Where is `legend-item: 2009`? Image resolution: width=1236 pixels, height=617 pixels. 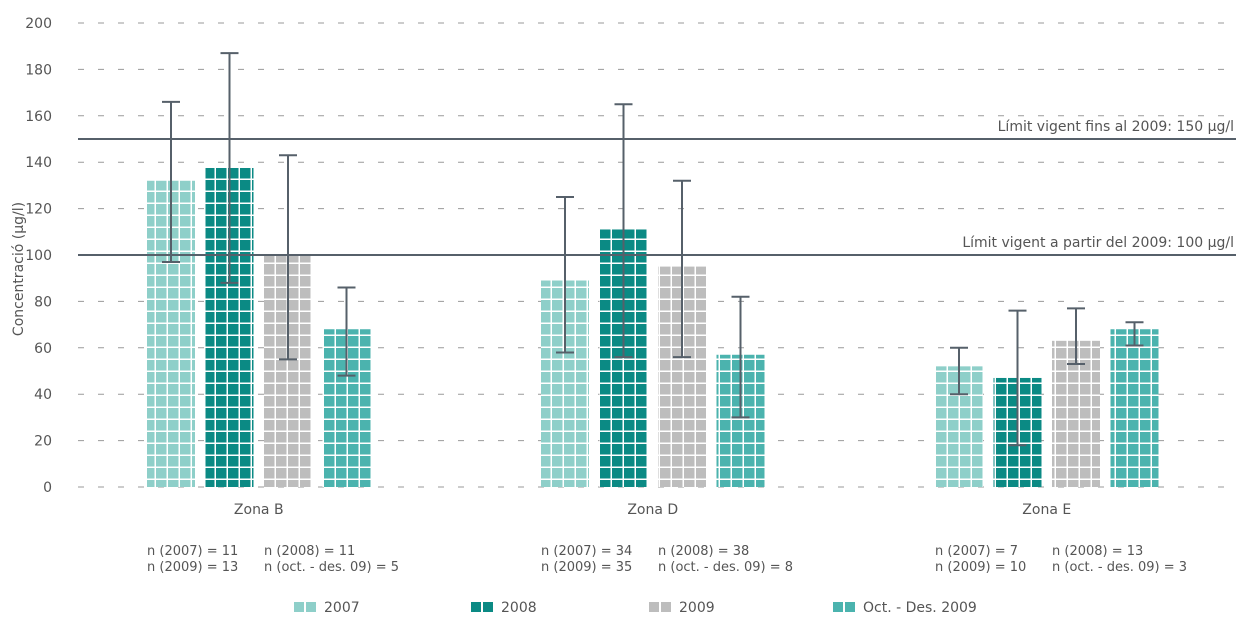
legend-item: 2009 is located at coordinates (682, 608).